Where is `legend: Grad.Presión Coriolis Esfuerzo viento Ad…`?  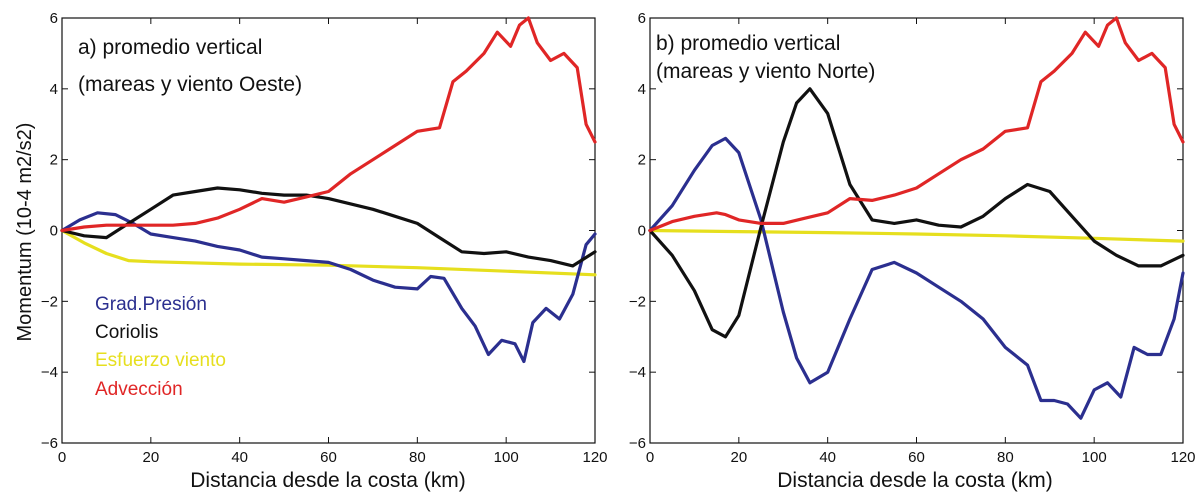
legend: Grad.Presión Coriolis Esfuerzo viento Ad… is located at coordinates (160, 347).